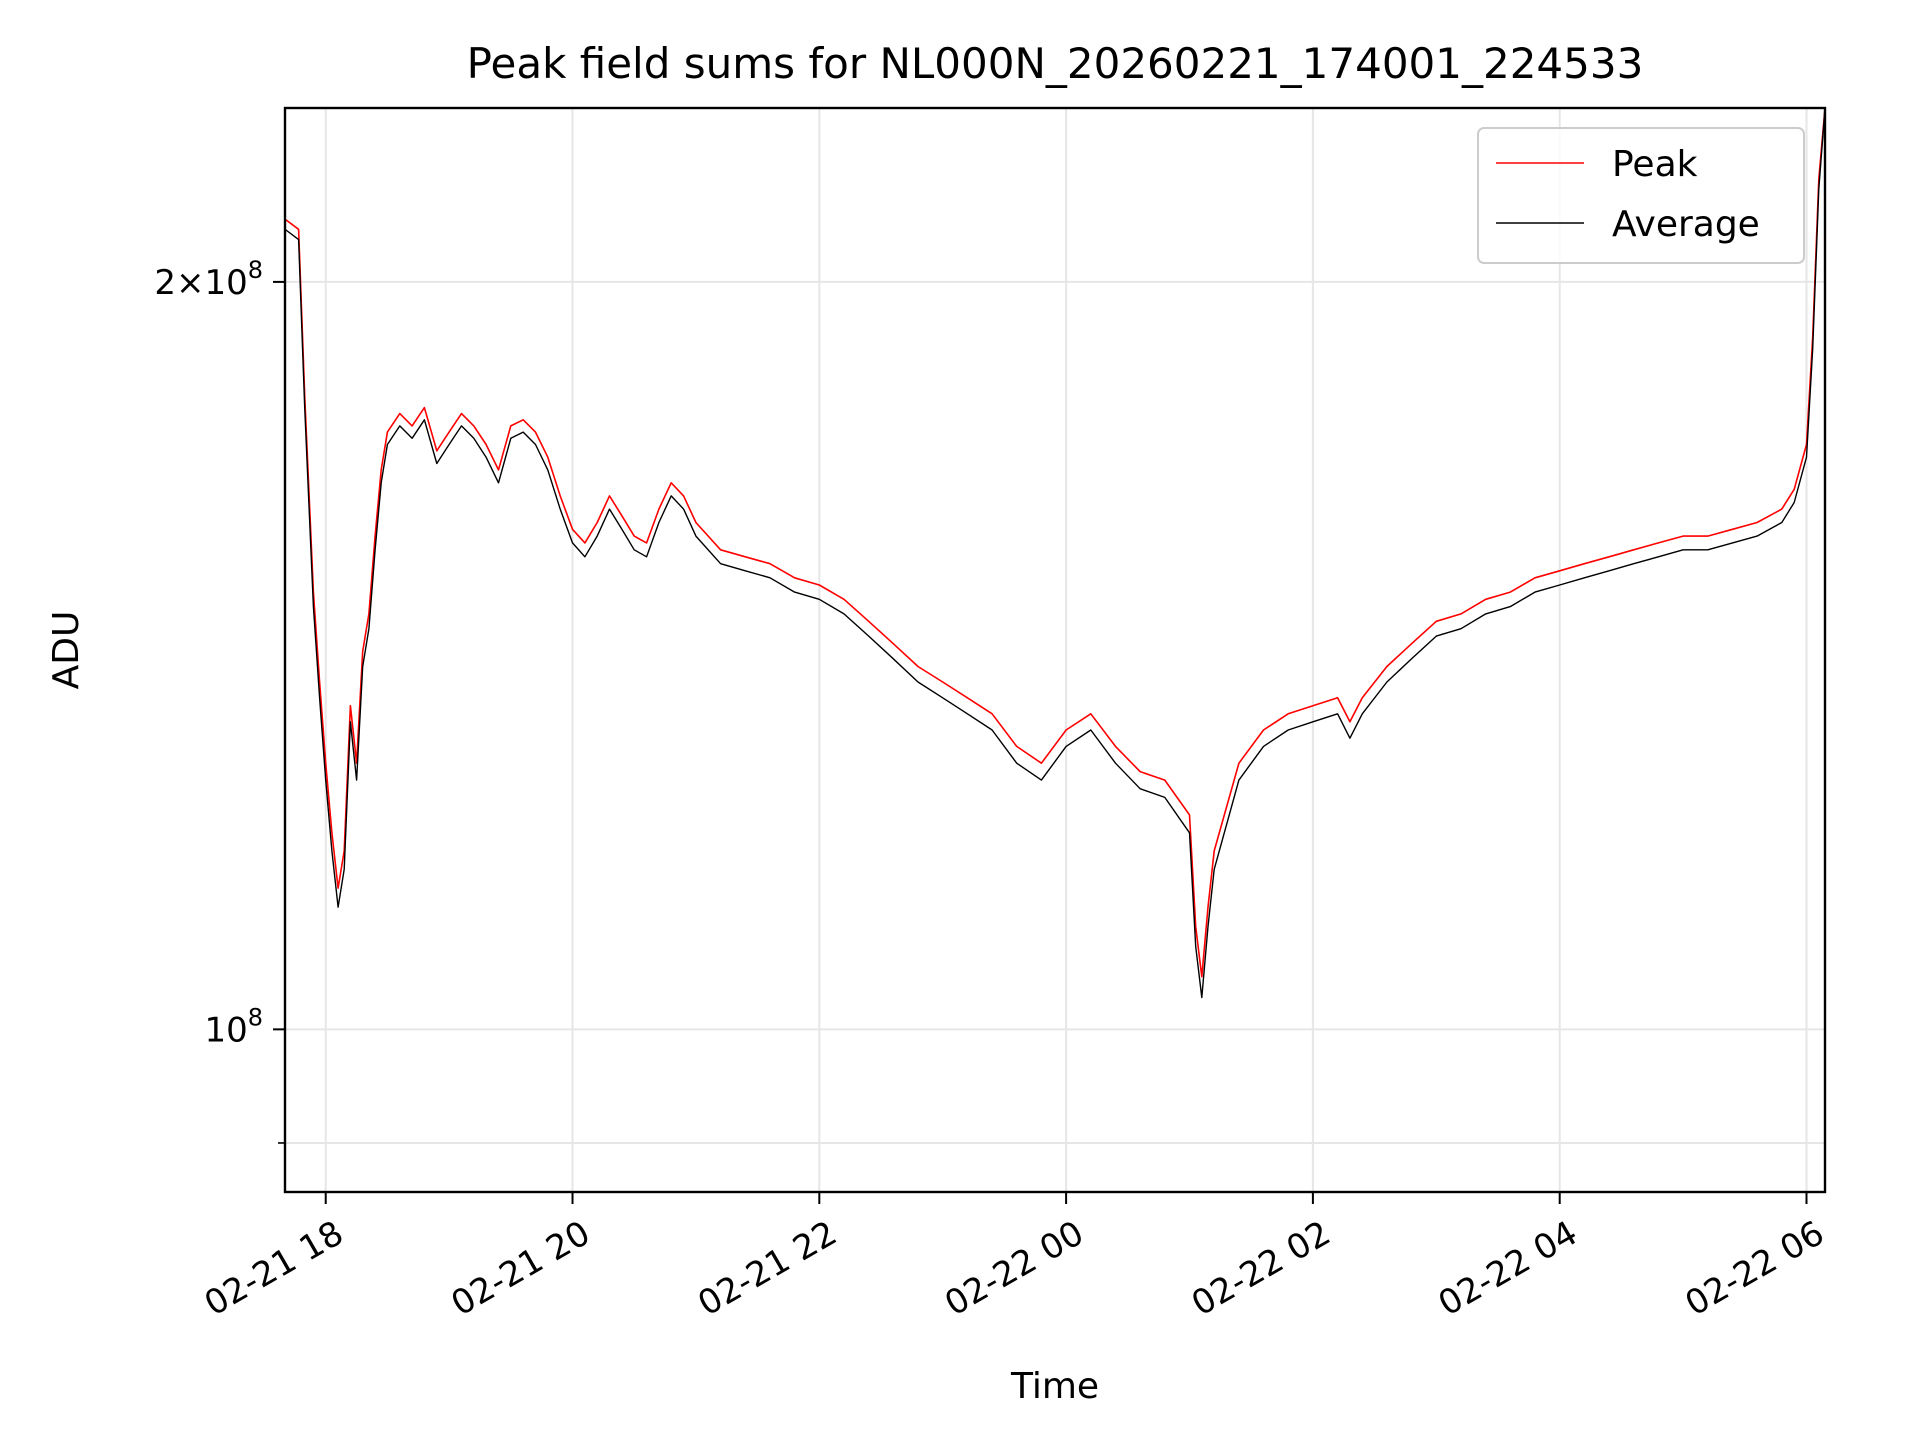 The width and height of the screenshot is (1920, 1440). Describe the element at coordinates (1054, 1386) in the screenshot. I see `x-axis-label: Time` at that location.